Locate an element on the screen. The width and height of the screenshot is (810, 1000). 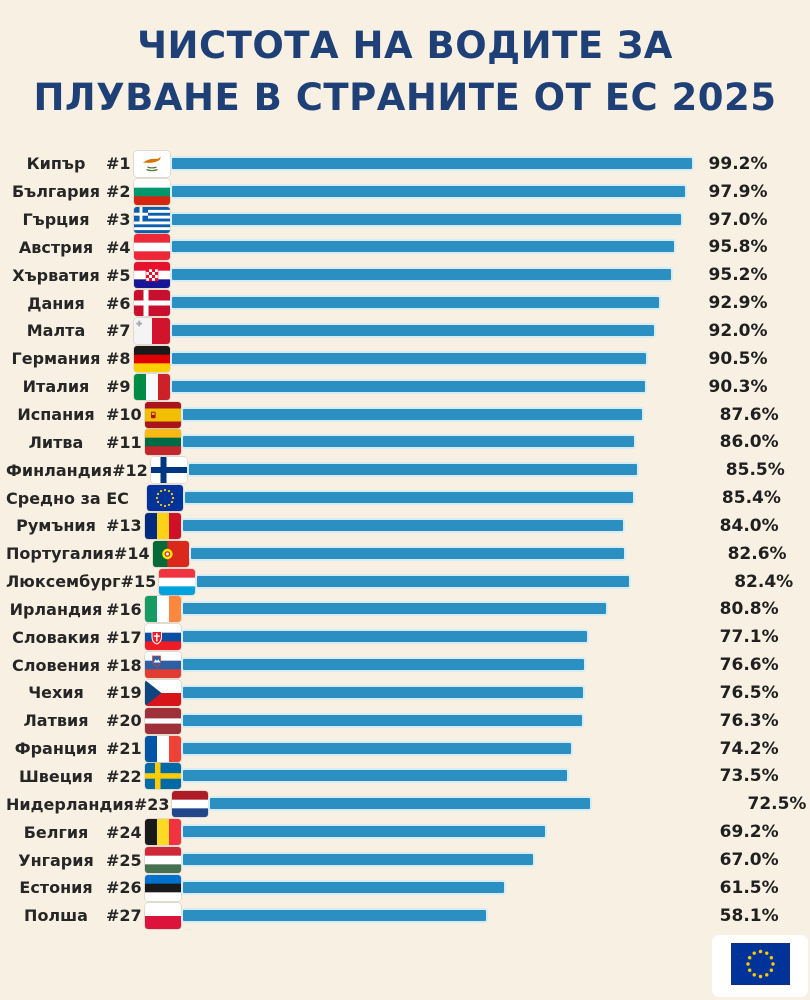
country-label: Словакия is located at coordinates (56, 637).